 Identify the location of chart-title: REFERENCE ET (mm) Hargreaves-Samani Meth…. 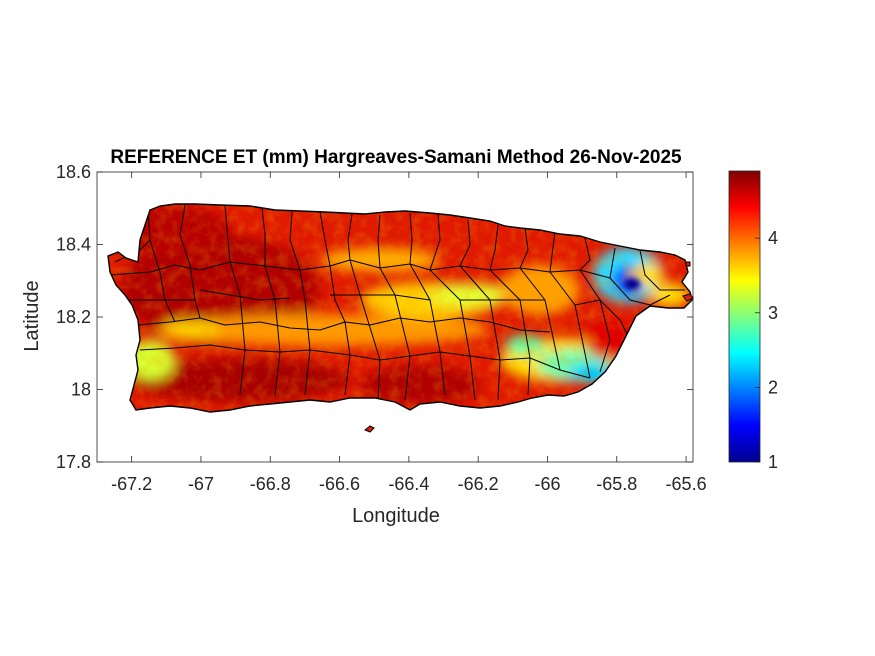
(396, 157).